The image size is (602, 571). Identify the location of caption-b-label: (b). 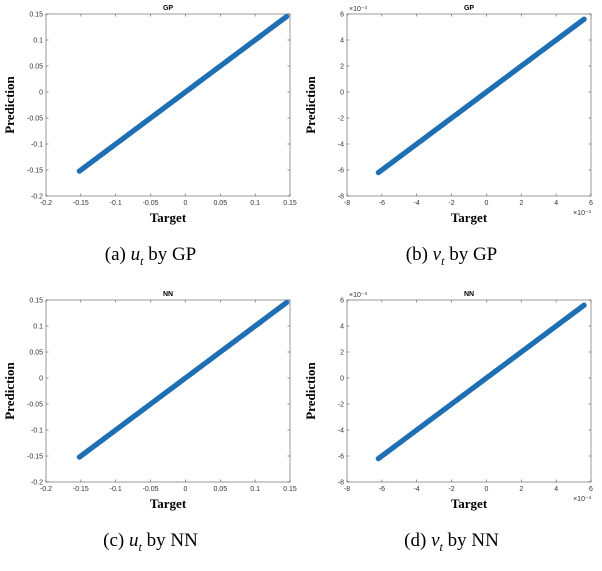
(416, 254).